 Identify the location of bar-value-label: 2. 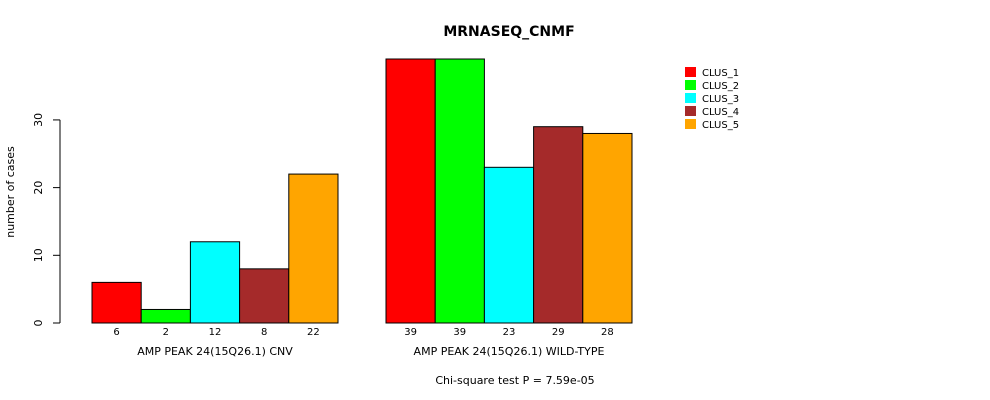
(166, 332).